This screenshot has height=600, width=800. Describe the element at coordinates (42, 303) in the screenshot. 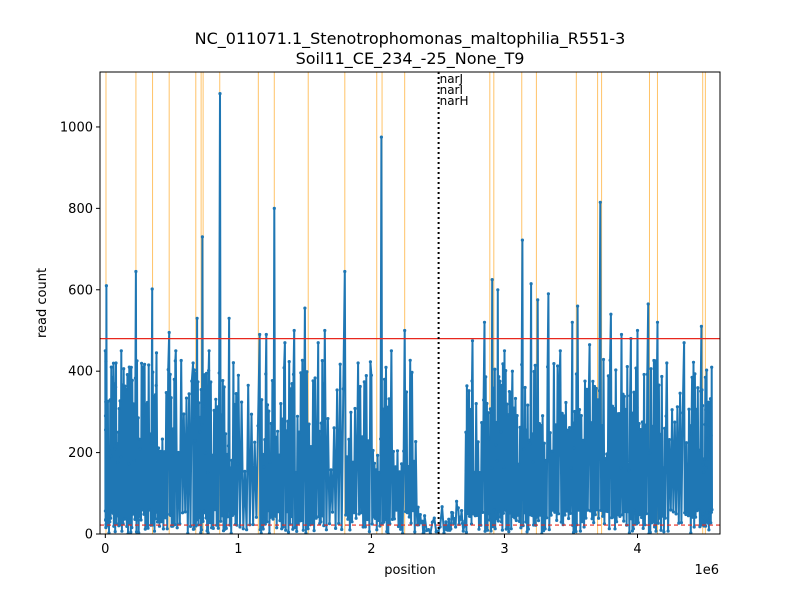

I see `y-axis-label: read count` at that location.